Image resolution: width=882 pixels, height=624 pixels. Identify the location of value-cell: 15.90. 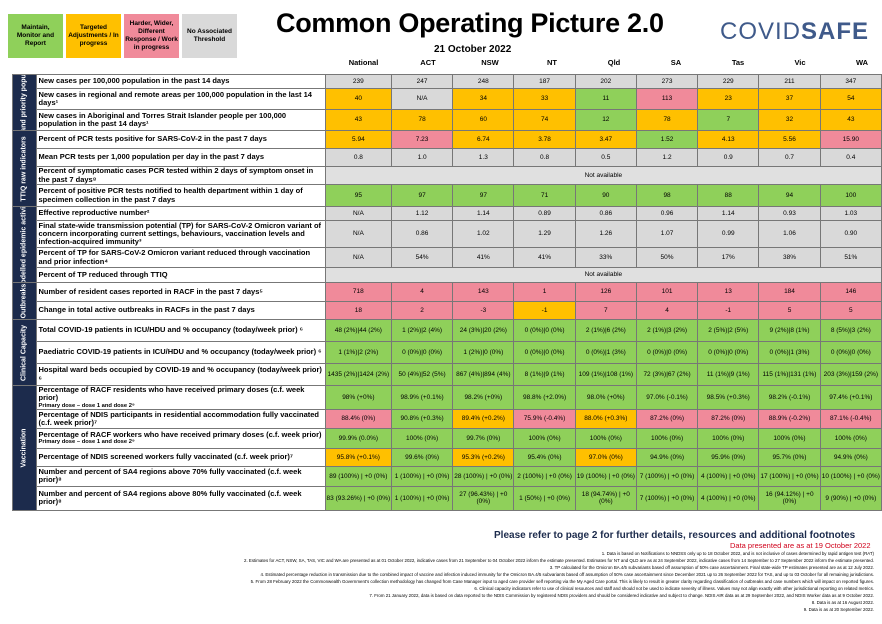
(850, 139).